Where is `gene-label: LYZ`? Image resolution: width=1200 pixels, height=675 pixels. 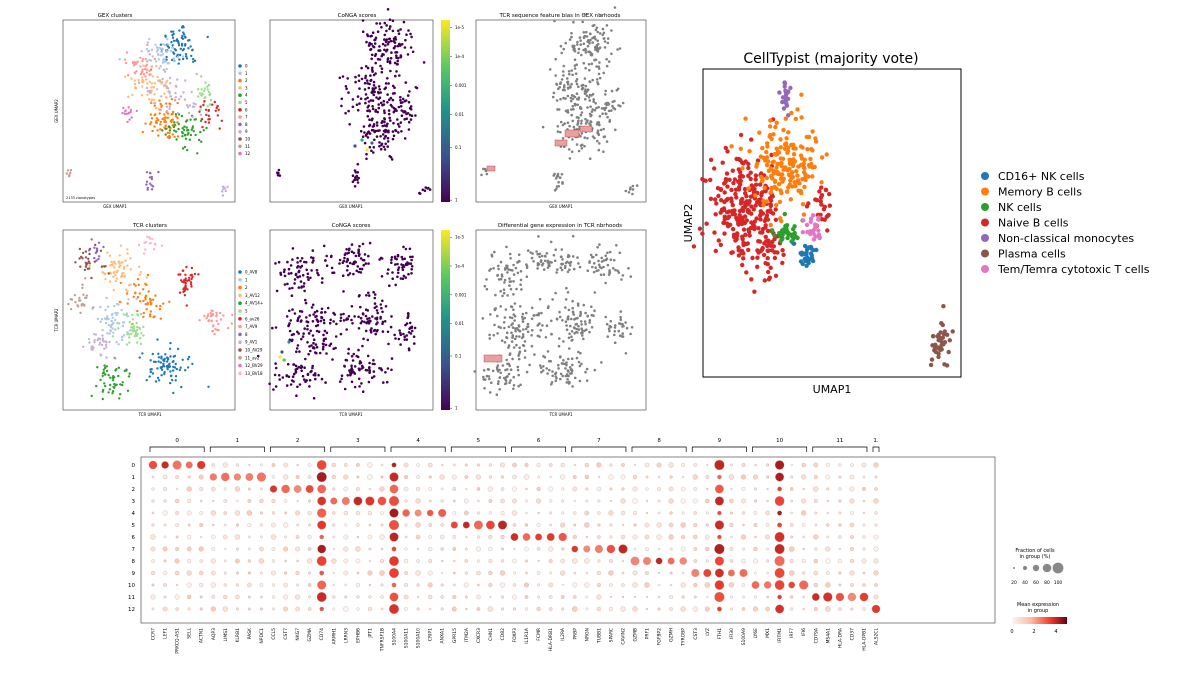
gene-label: LYZ is located at coordinates (708, 632).